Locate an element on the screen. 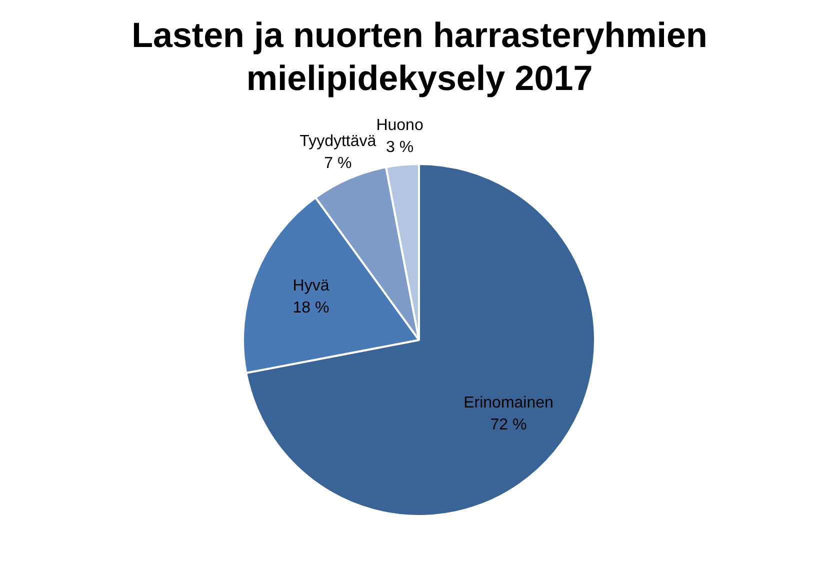 This screenshot has width=839, height=567. data-label: 72 % is located at coordinates (508, 425).